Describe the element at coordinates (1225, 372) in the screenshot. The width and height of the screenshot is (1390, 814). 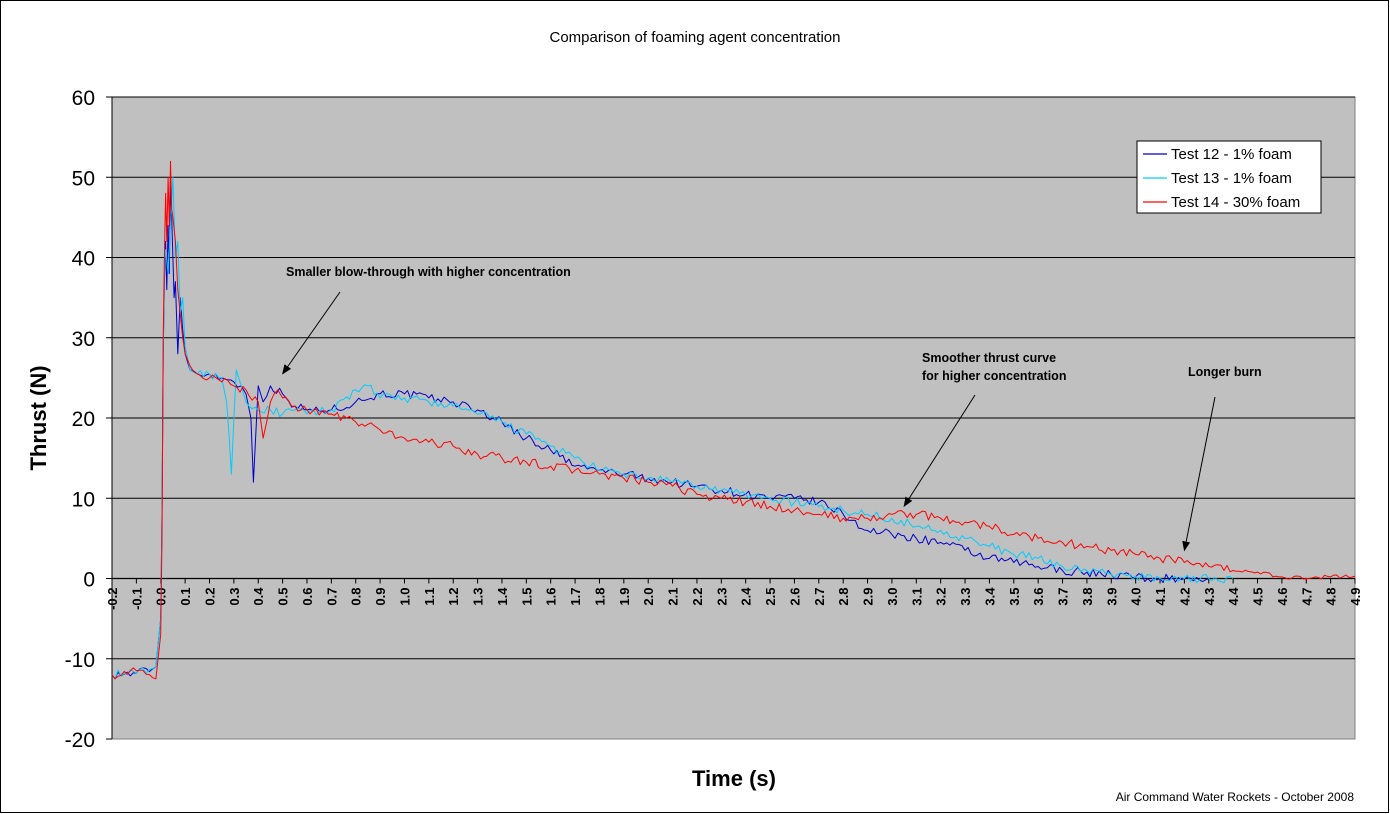
I see `annotation-text-3: Longer burn` at that location.